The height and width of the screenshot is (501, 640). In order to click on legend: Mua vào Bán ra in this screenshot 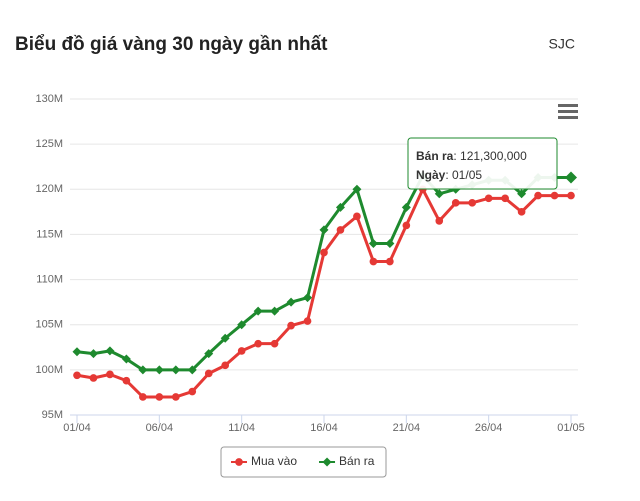, I will do `click(303, 461)`.